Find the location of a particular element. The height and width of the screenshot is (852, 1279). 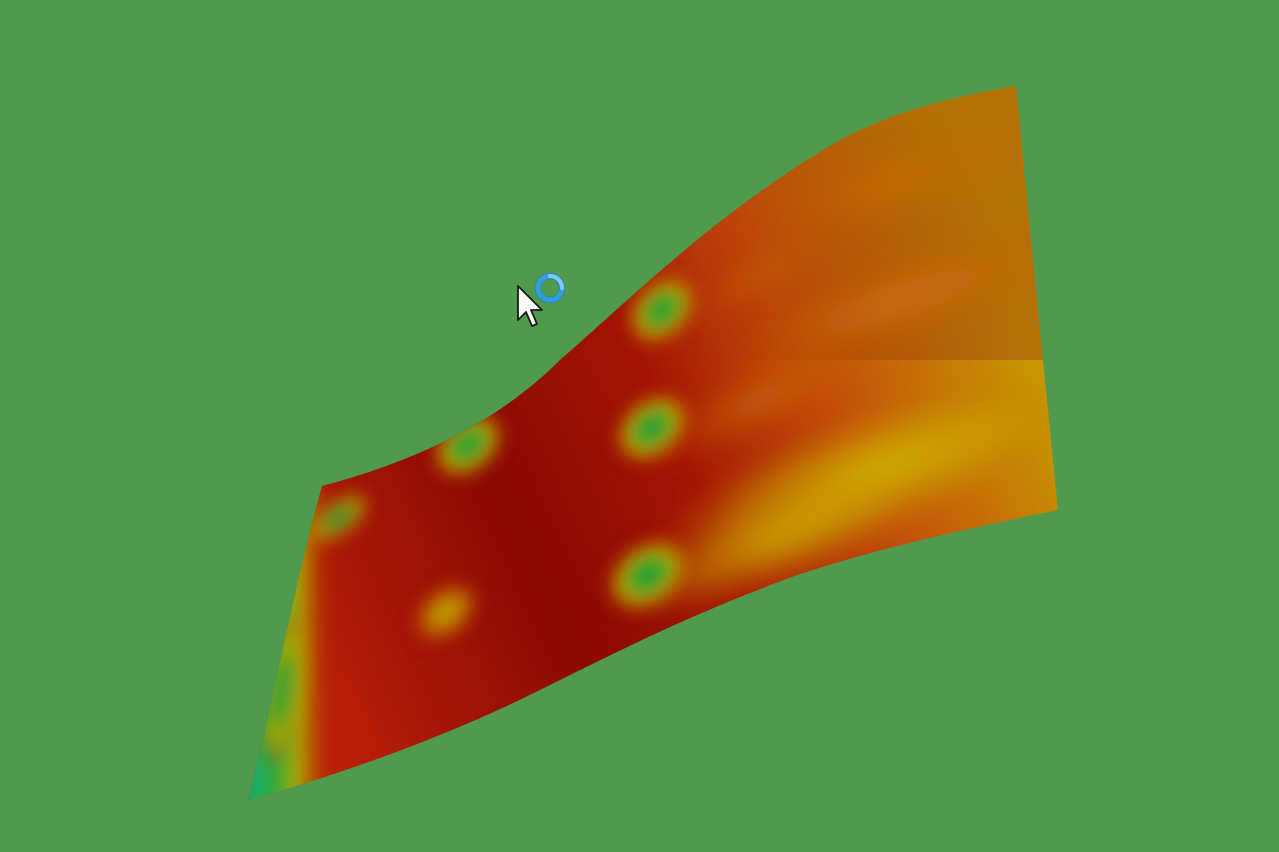

spot-top-right is located at coordinates (662, 310).